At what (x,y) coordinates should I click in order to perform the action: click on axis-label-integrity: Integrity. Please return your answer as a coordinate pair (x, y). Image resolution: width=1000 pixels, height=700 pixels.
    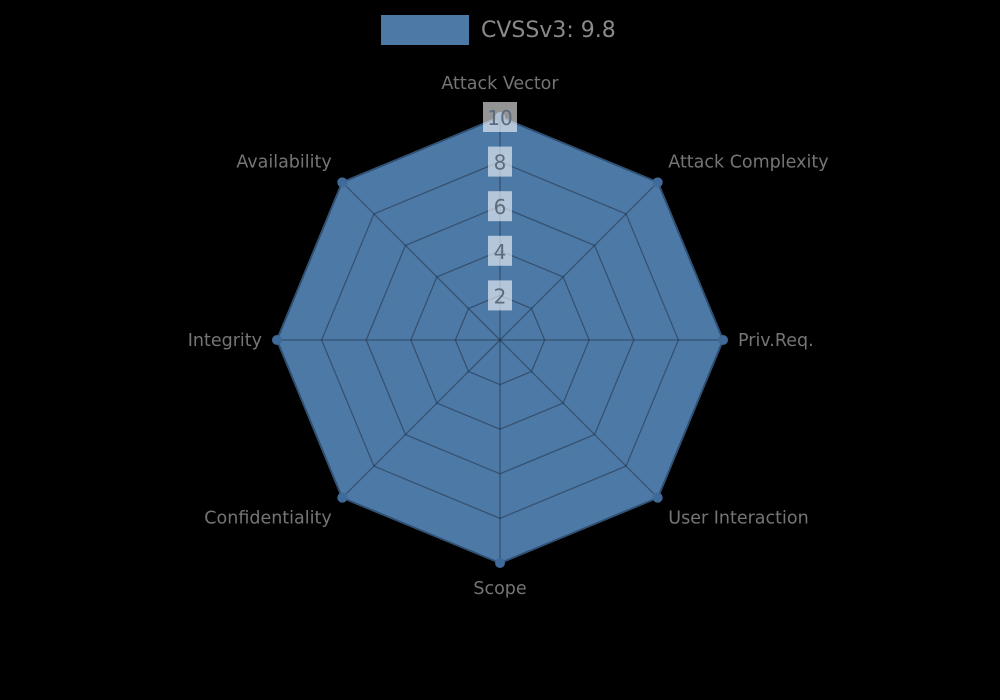
    Looking at the image, I should click on (225, 341).